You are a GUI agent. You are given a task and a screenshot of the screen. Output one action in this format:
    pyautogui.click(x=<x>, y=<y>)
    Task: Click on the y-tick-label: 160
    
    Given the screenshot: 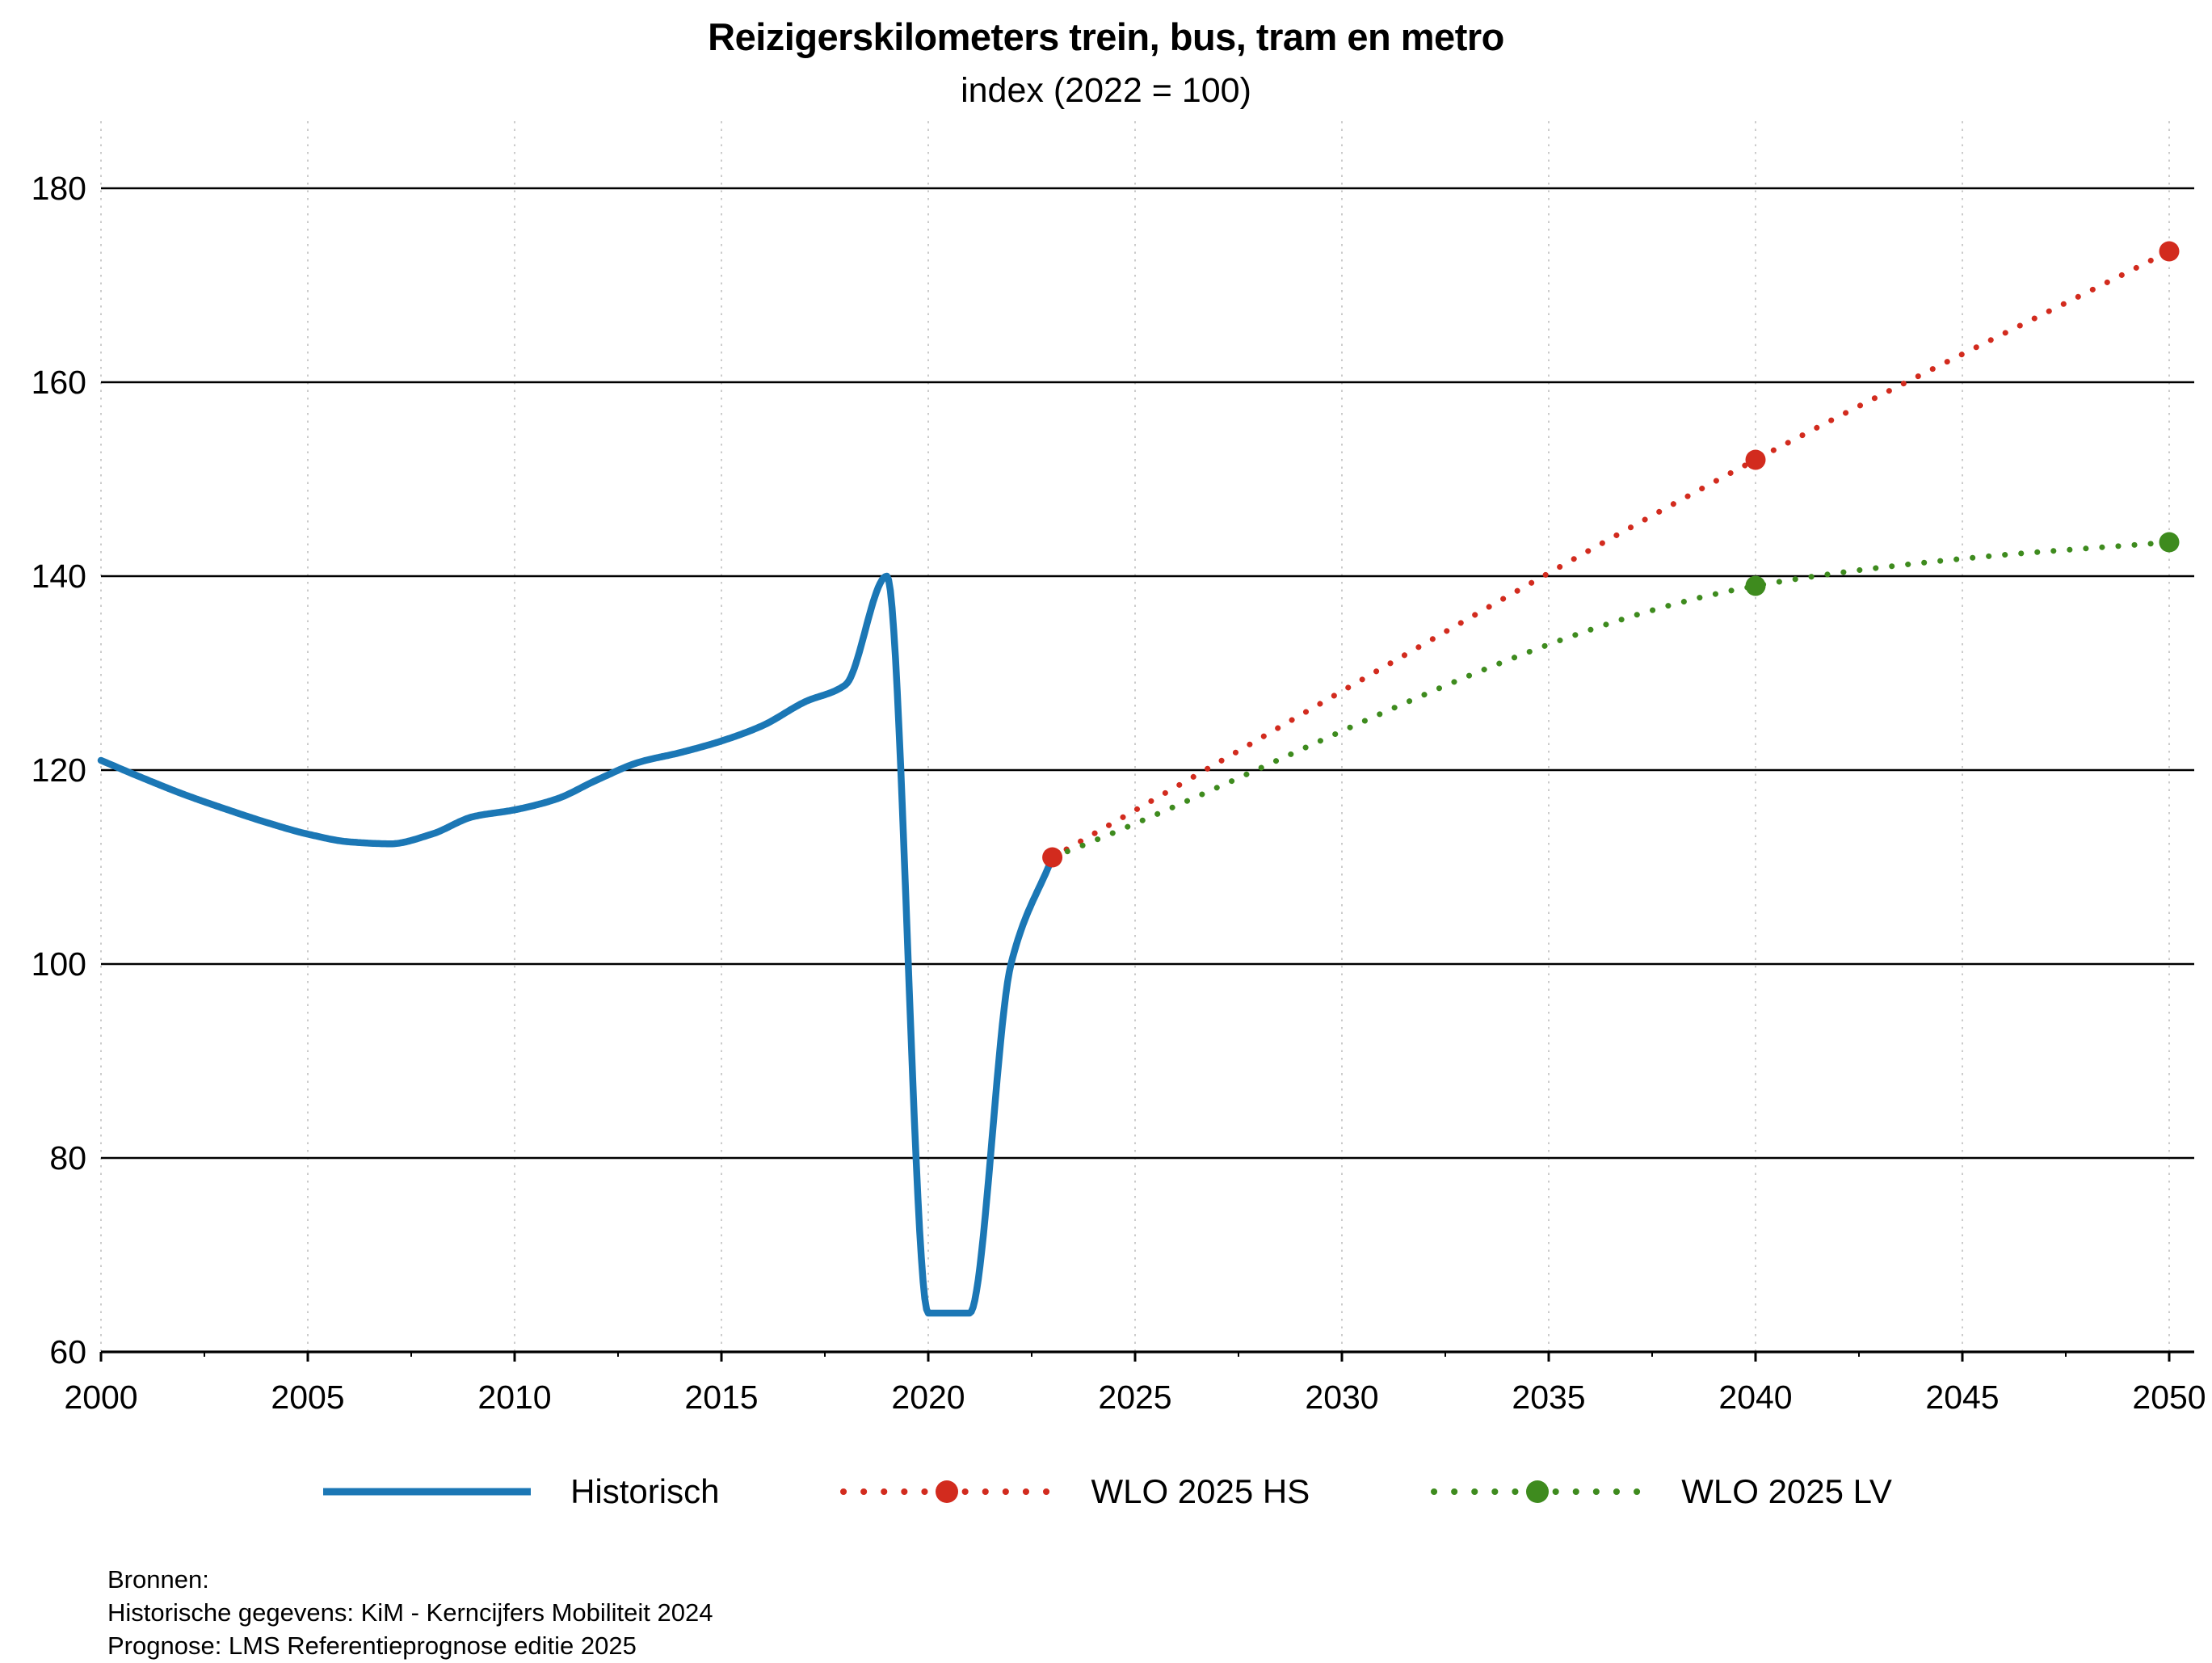 What is the action you would take?
    pyautogui.click(x=59, y=382)
    